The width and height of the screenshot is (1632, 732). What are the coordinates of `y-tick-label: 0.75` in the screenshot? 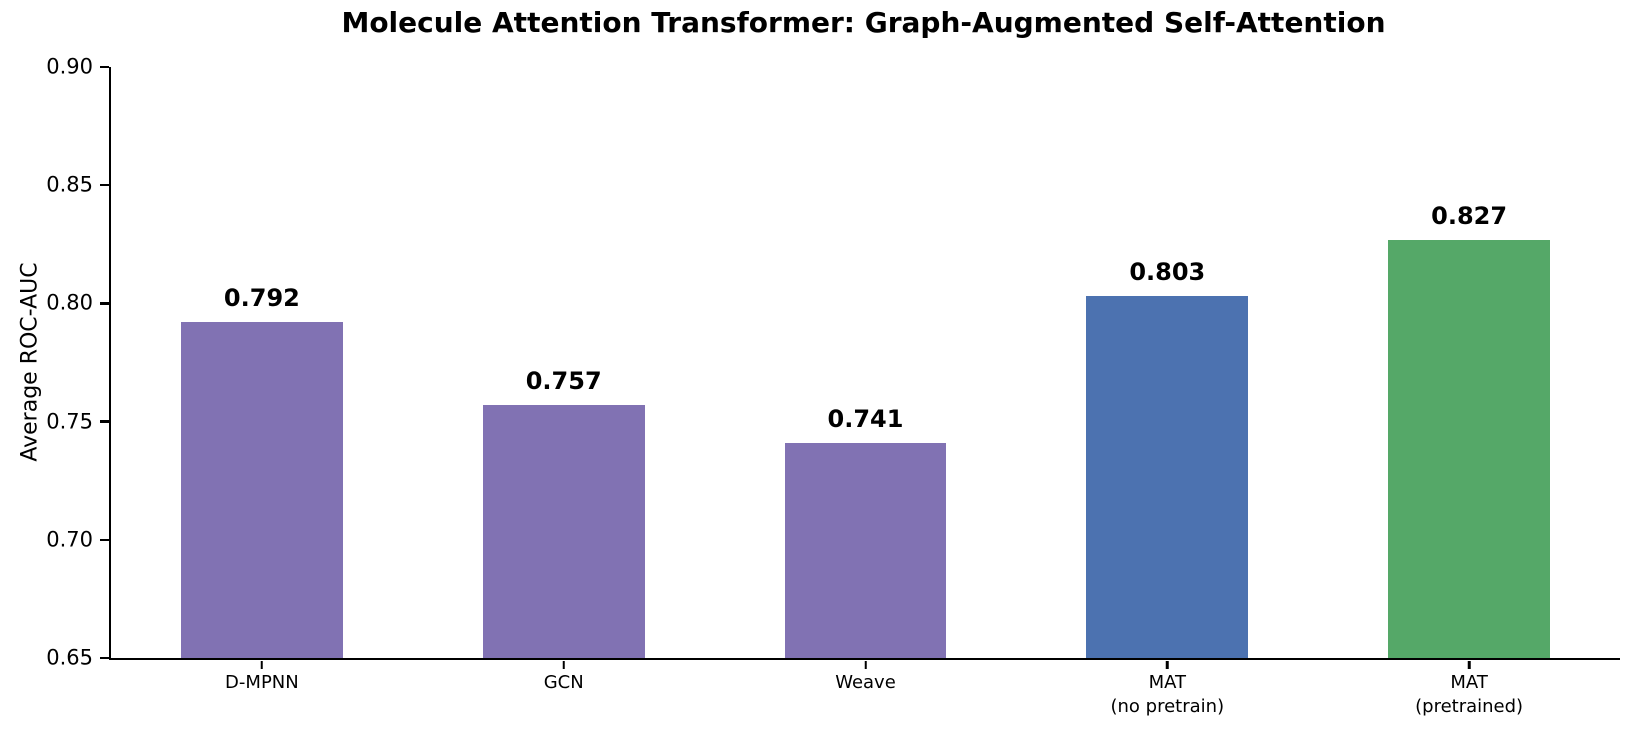 It's located at (69, 421).